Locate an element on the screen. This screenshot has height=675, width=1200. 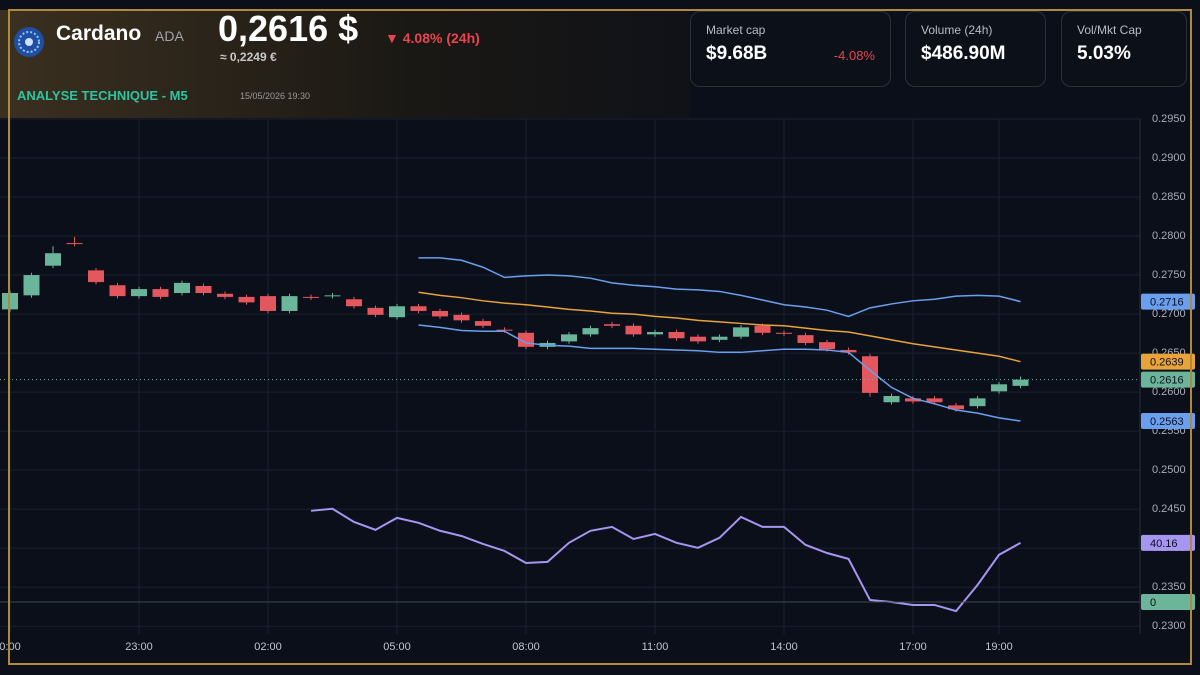
stat-value: $9.68B is located at coordinates (737, 53).